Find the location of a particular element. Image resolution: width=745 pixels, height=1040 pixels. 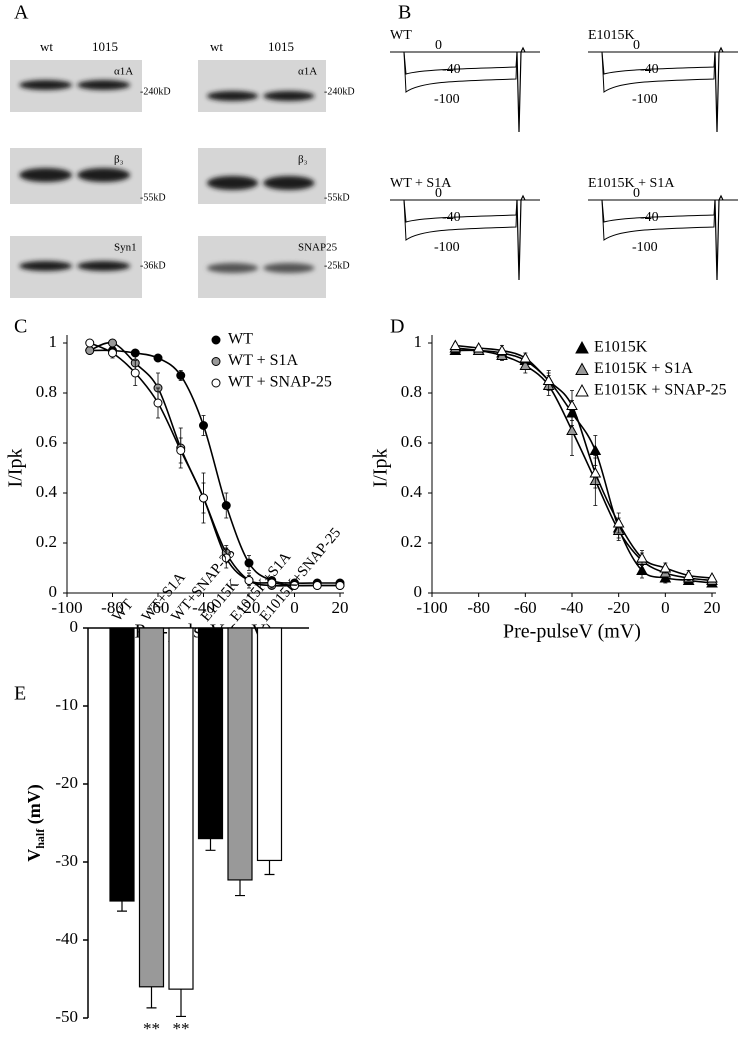

marker-label: -240kD is located at coordinates (339, 91).